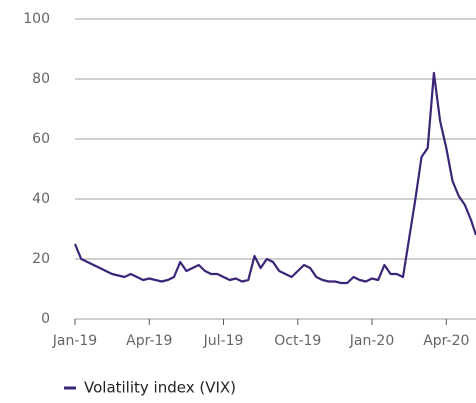 This screenshot has width=476, height=403. Describe the element at coordinates (149, 341) in the screenshot. I see `x-tick-label: Apr-19` at that location.